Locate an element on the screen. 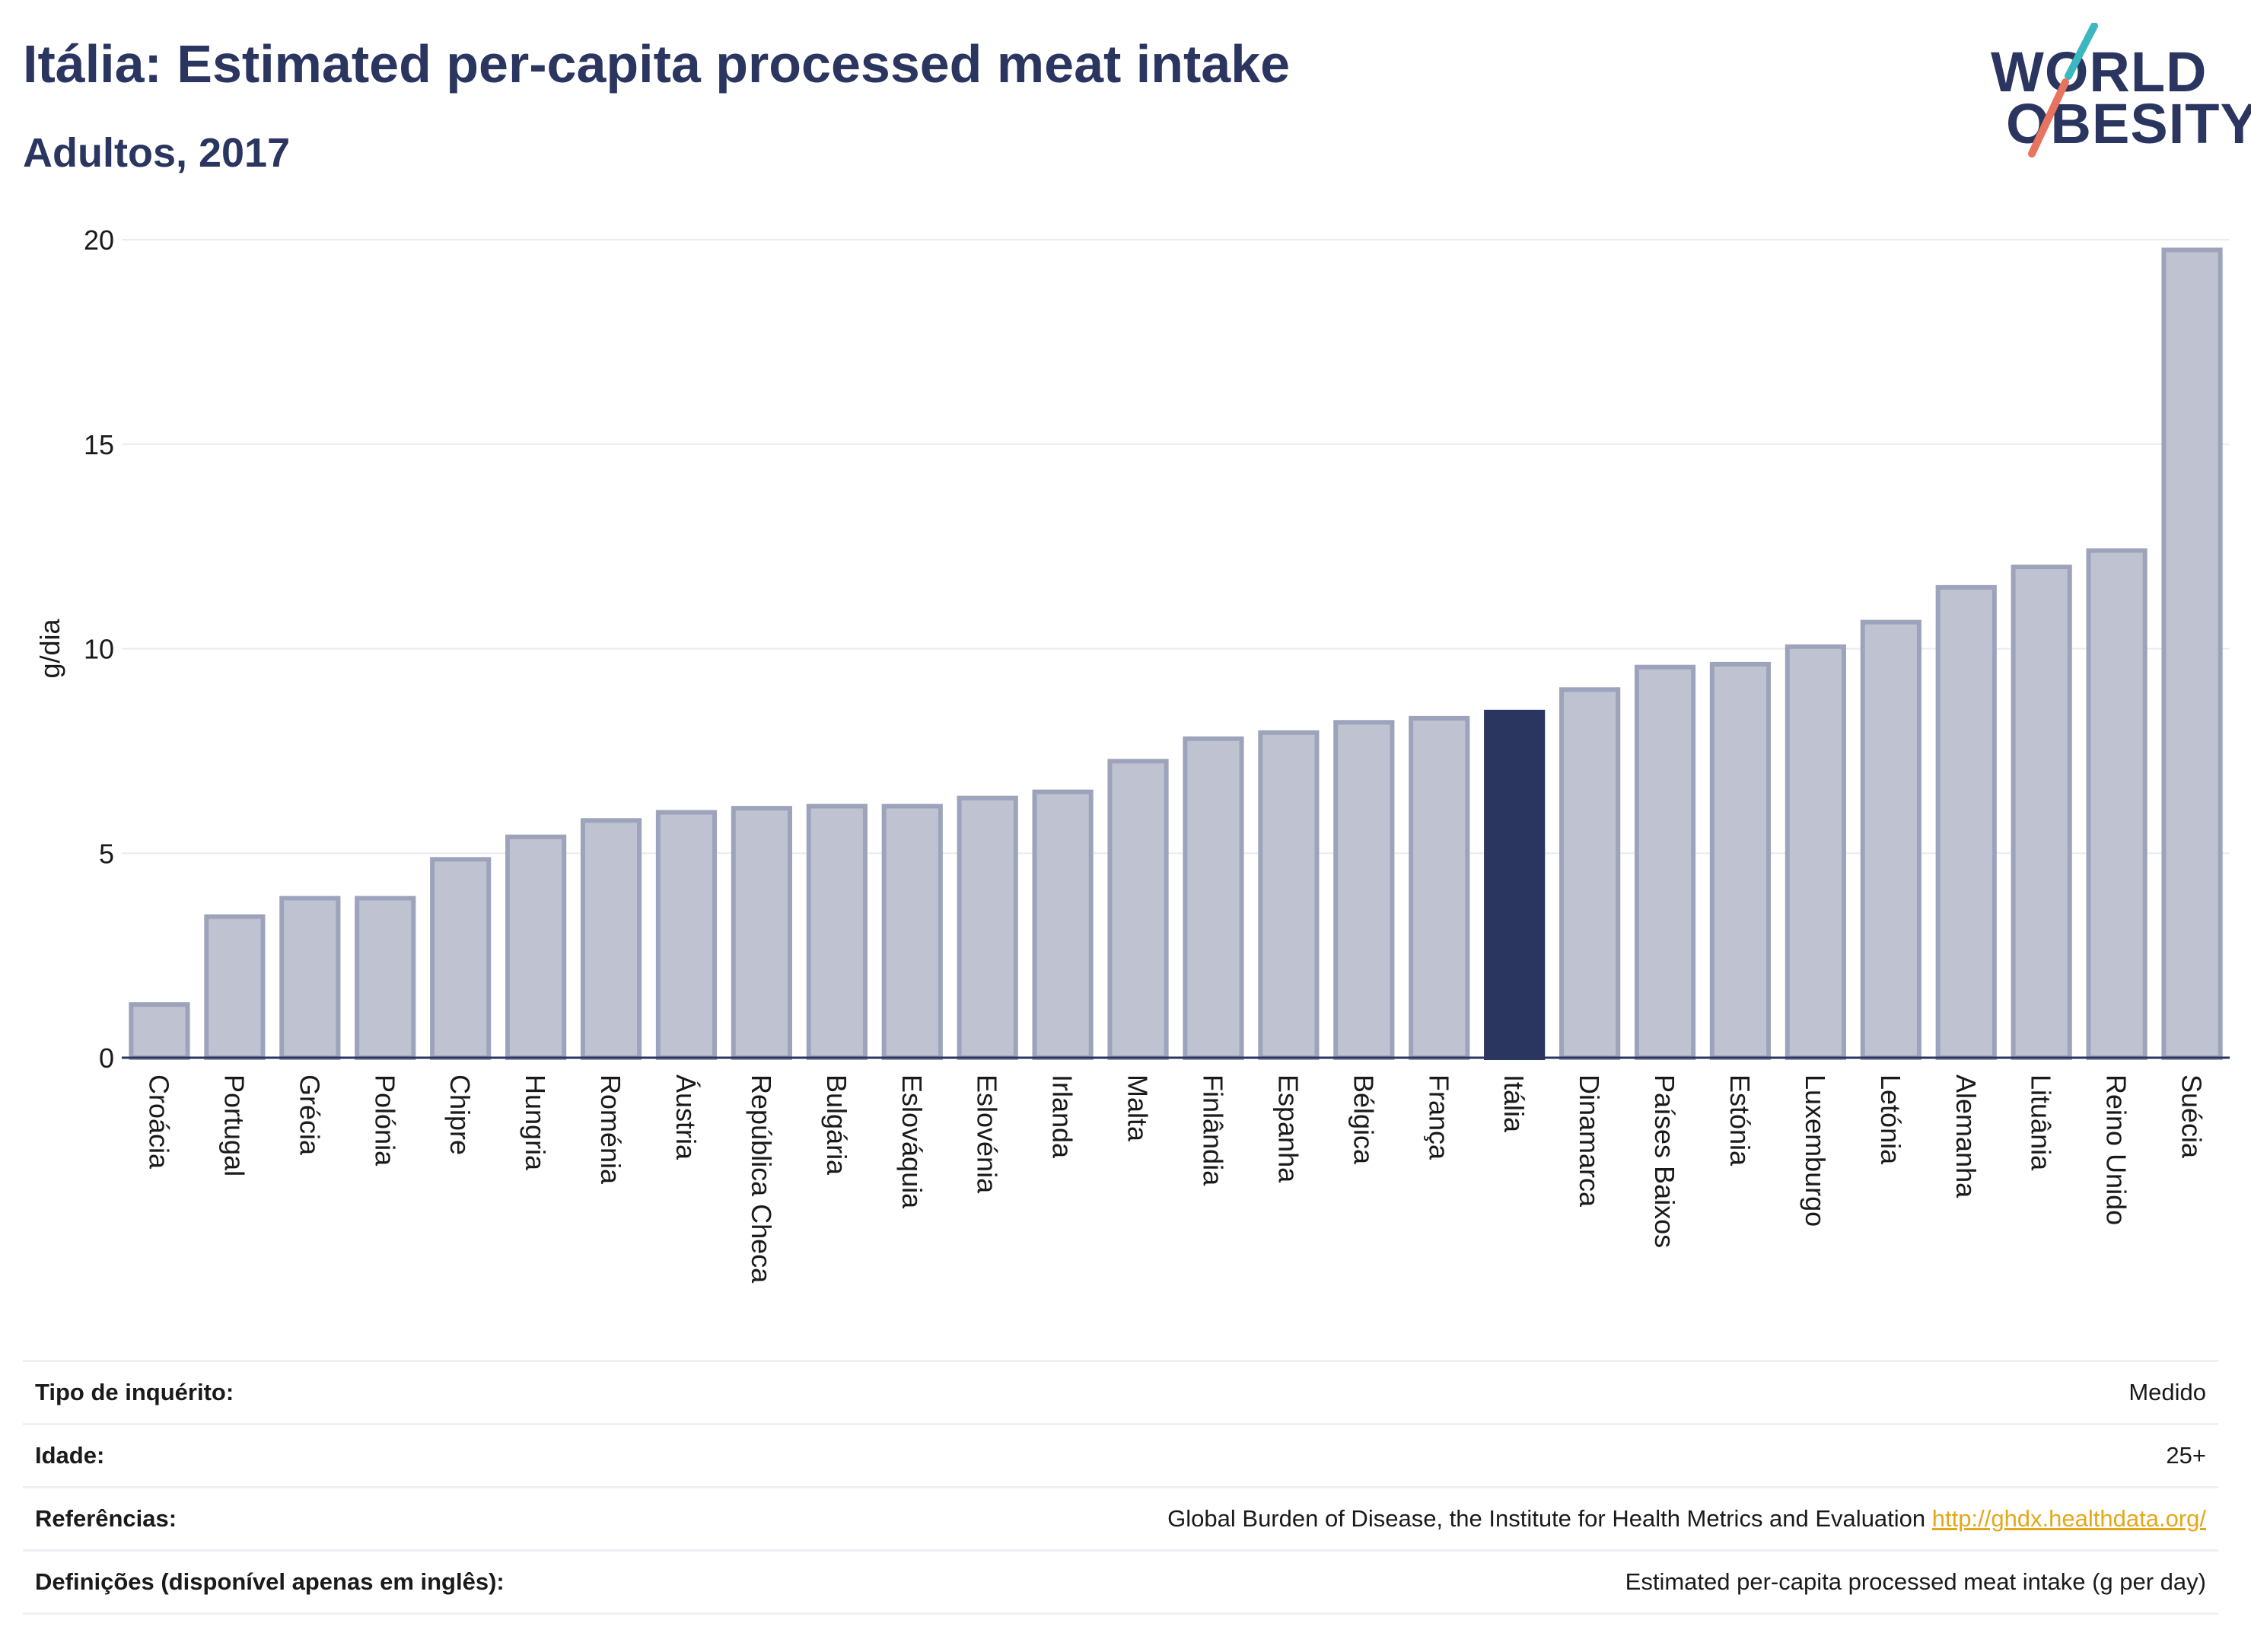  bar-Letónia is located at coordinates (1890, 839).